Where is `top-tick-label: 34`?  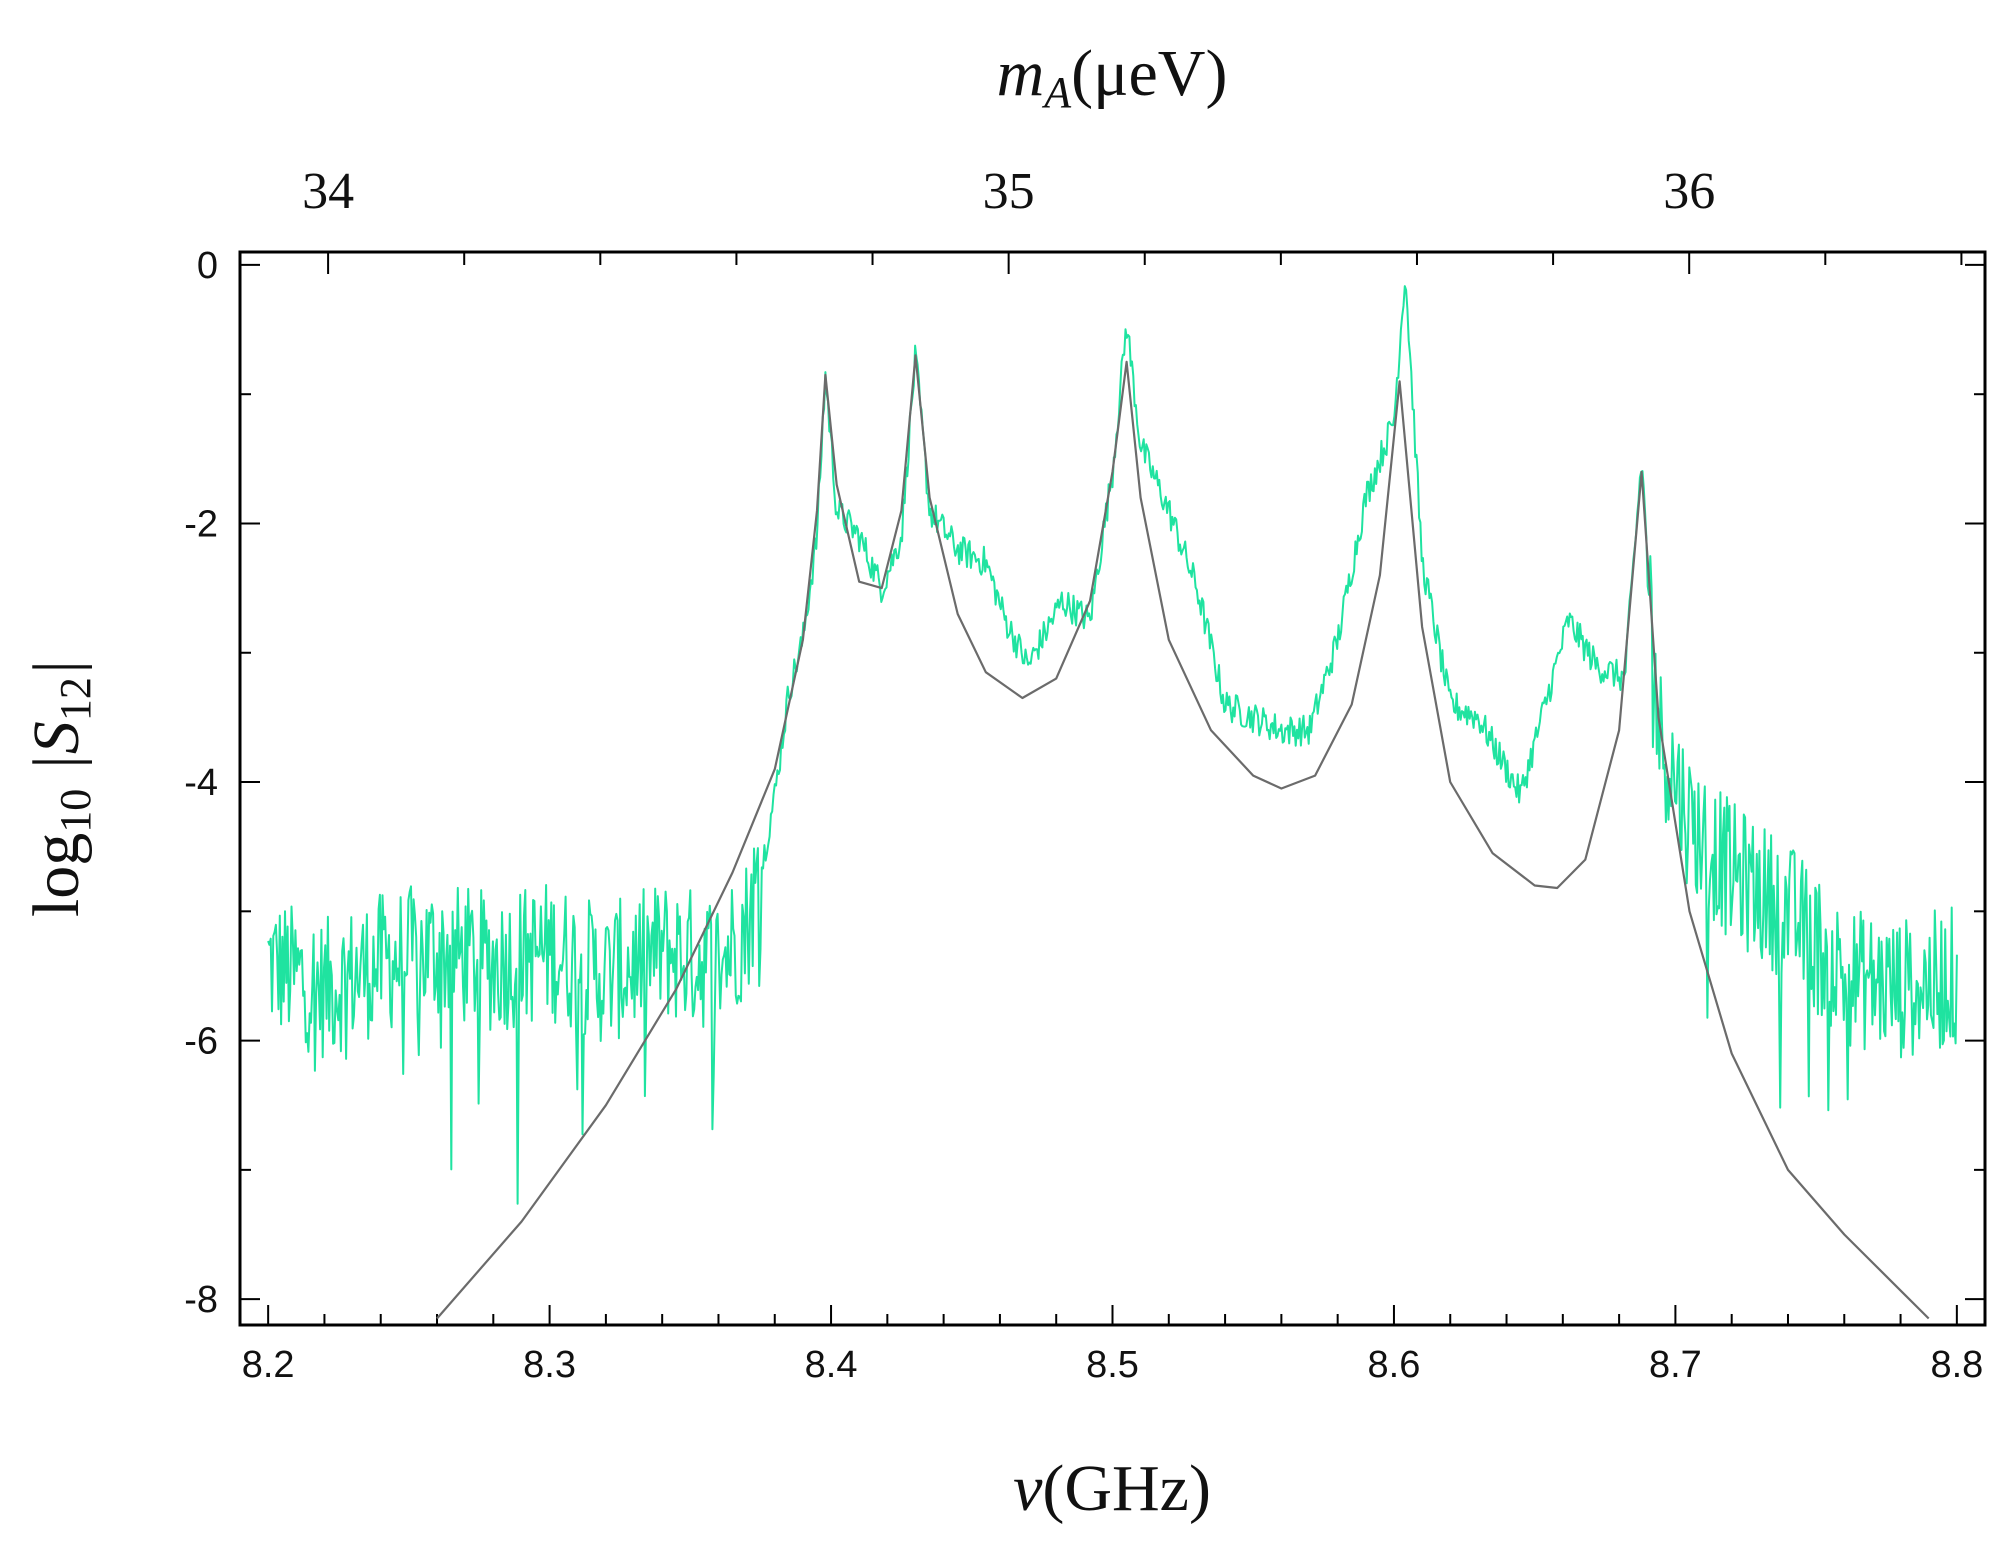
top-tick-label: 34 is located at coordinates (328, 191).